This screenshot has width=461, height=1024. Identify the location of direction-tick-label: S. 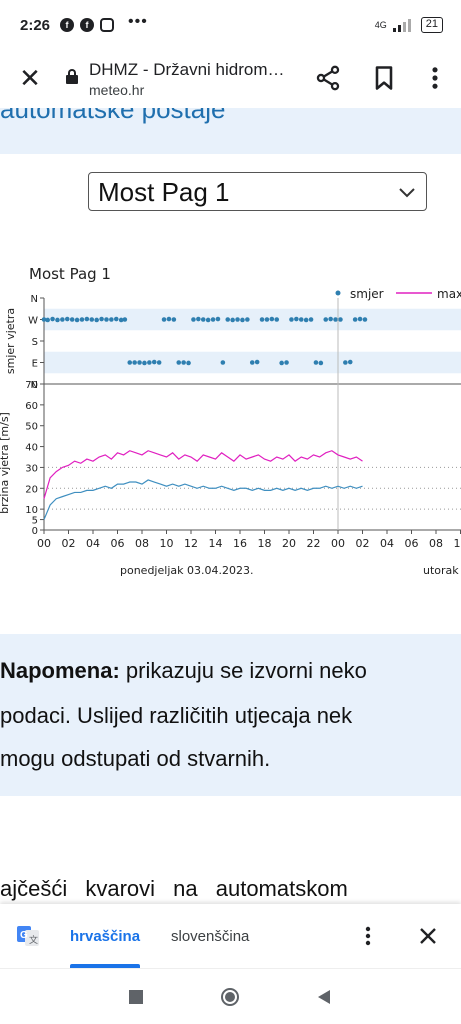
(35, 342).